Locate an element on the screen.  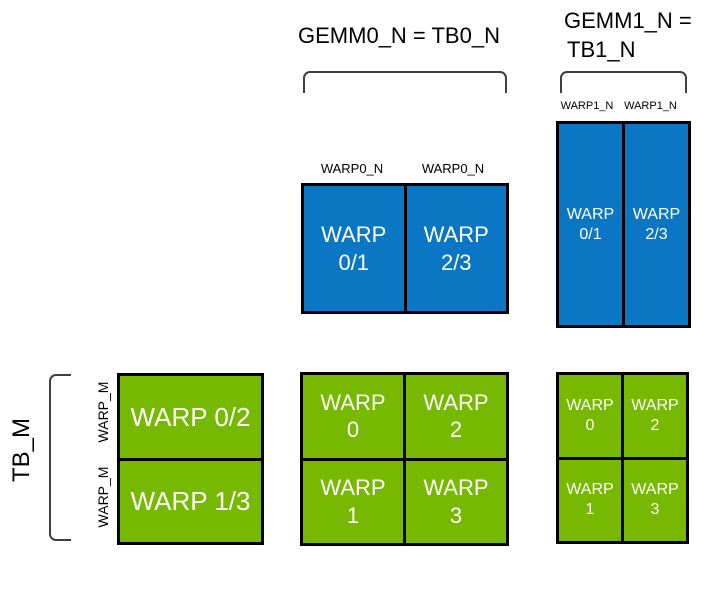
gemm0-c-warp-cell-1: WARP 1 is located at coordinates (353, 501).